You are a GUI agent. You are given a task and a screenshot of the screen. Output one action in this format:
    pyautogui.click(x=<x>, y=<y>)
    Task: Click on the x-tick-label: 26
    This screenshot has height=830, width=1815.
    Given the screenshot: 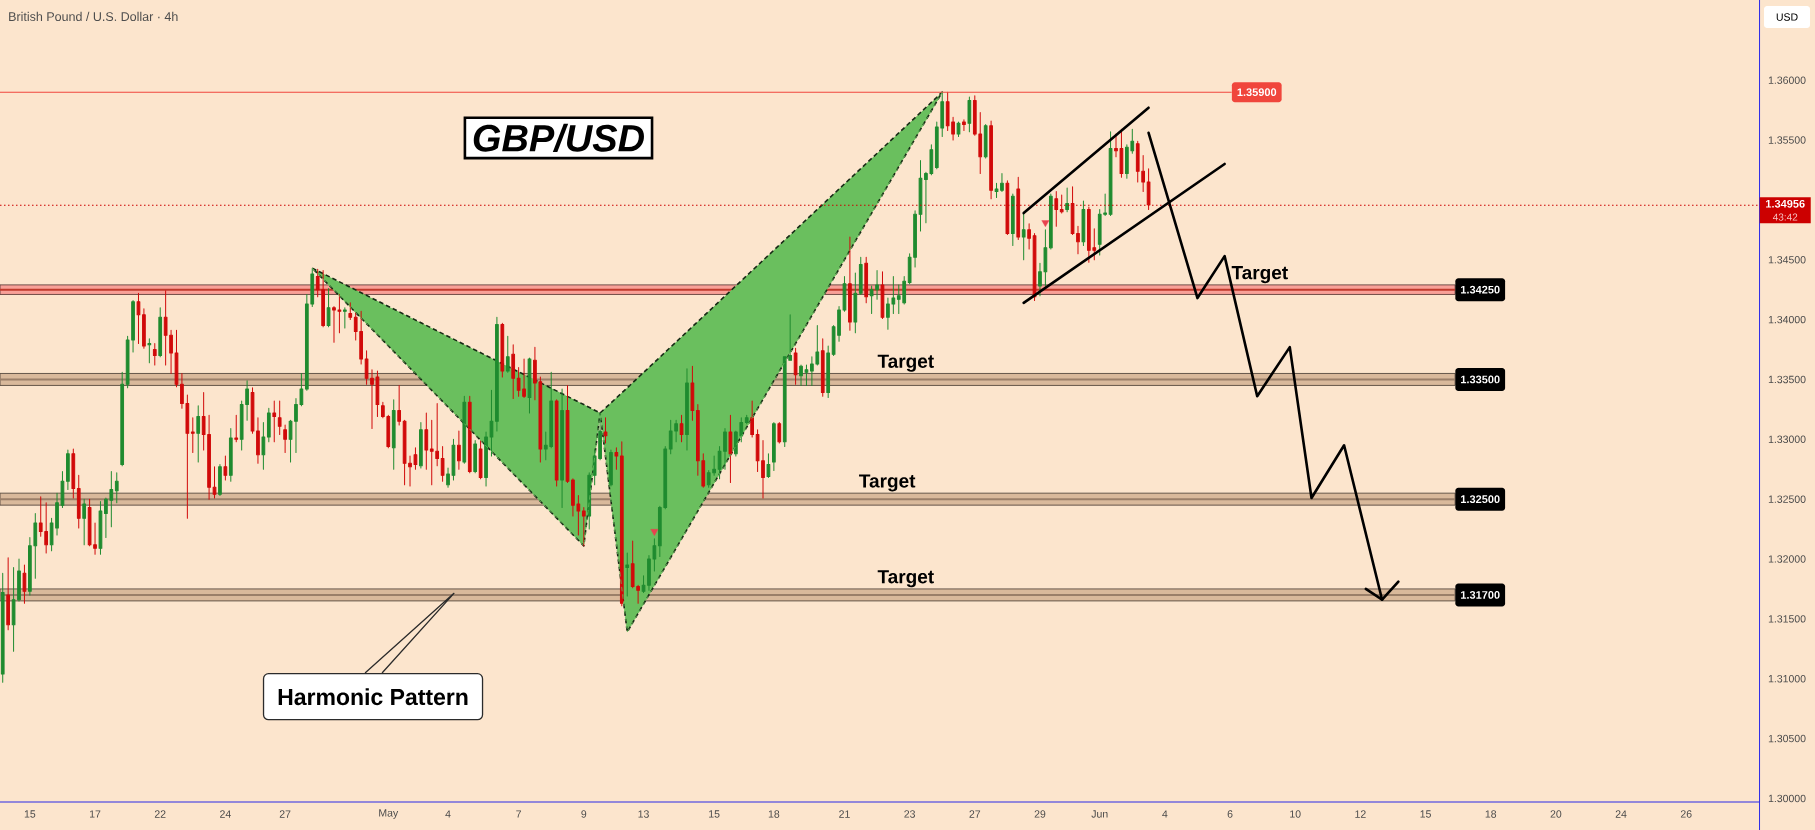 What is the action you would take?
    pyautogui.click(x=1686, y=814)
    